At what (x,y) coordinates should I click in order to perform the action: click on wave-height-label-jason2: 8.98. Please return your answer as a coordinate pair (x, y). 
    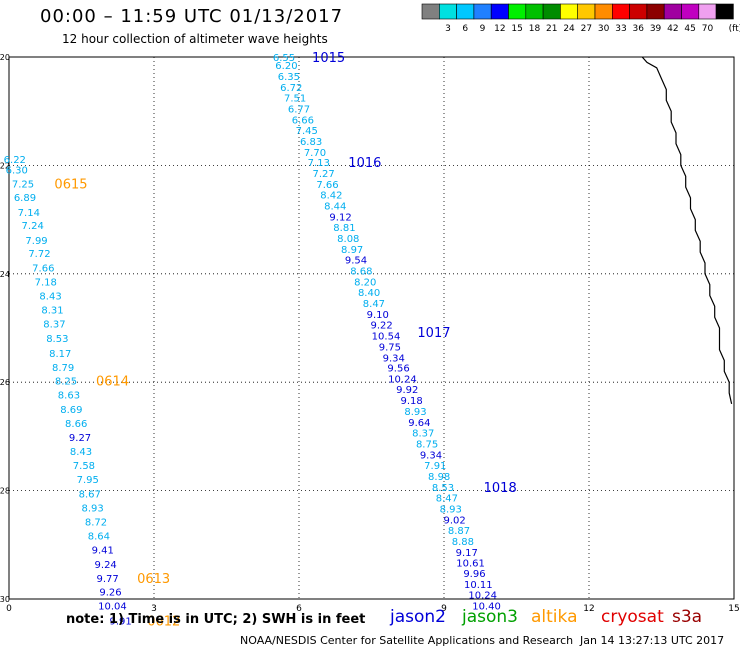
    Looking at the image, I should click on (439, 477).